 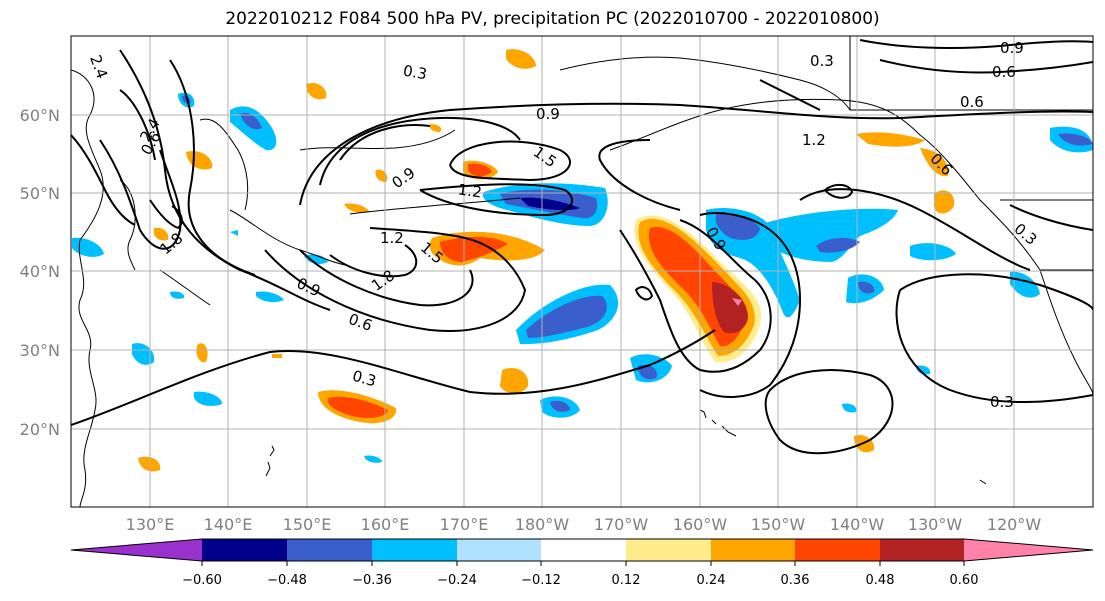 I want to click on lon-label: 160°W, so click(x=700, y=524).